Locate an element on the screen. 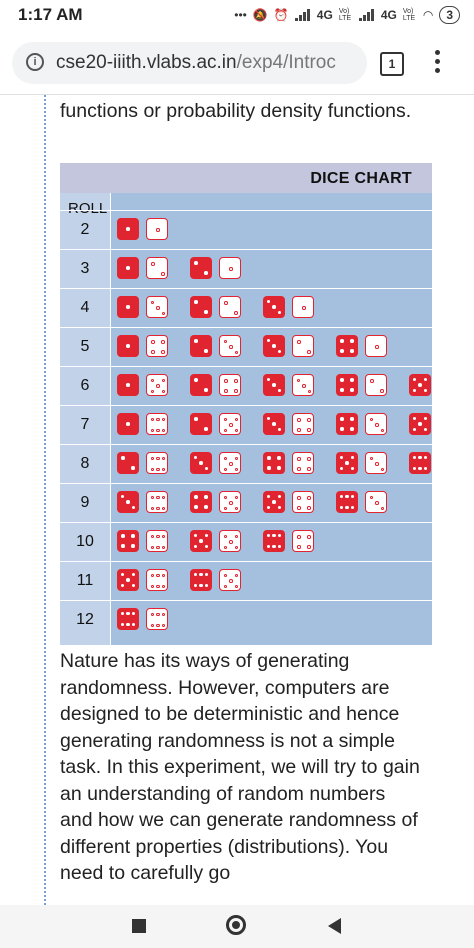 The width and height of the screenshot is (474, 948). battery-icon: 3 is located at coordinates (449, 15).